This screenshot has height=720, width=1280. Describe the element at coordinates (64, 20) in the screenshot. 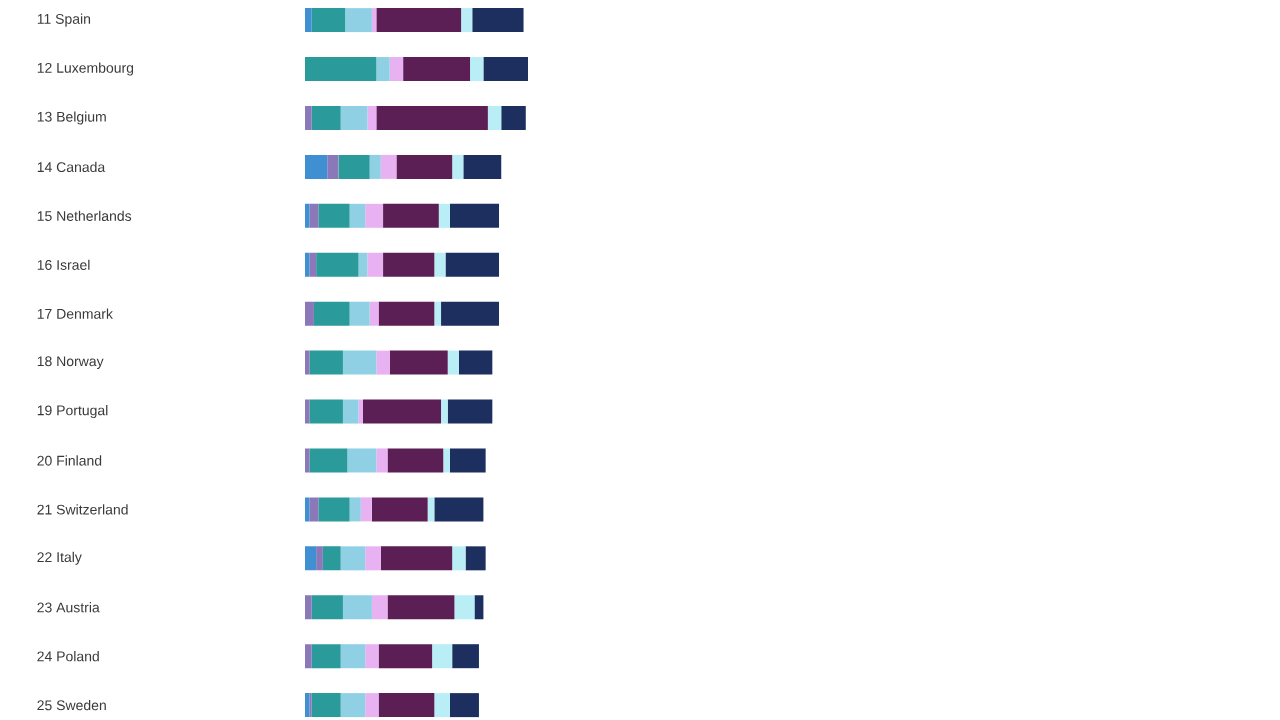

I see `y-tick-label: 11 Spain` at that location.